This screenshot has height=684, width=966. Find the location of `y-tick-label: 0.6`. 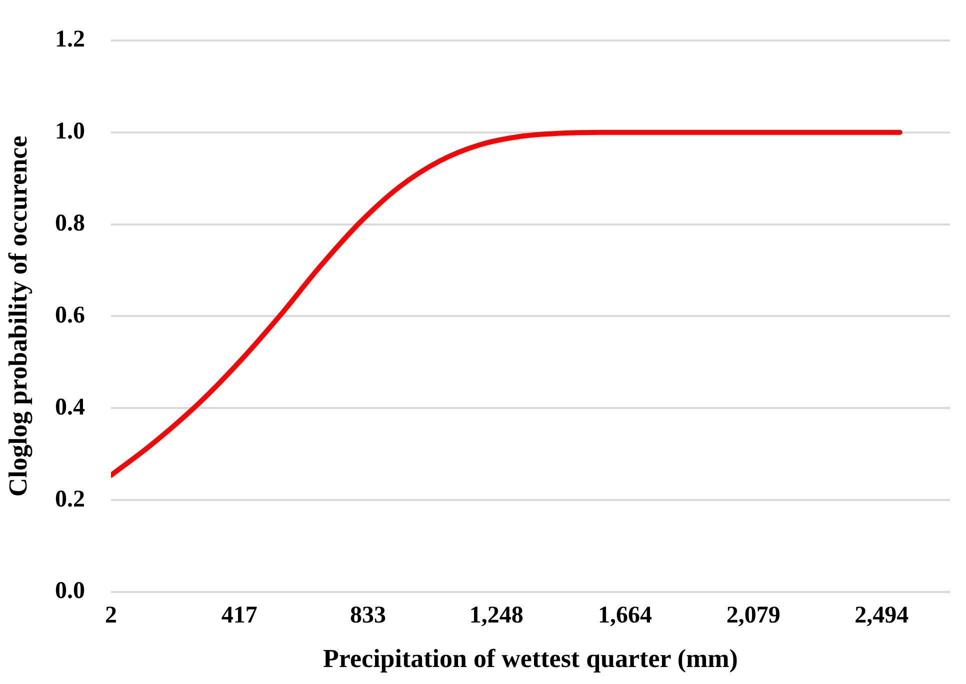

y-tick-label: 0.6 is located at coordinates (70, 315).